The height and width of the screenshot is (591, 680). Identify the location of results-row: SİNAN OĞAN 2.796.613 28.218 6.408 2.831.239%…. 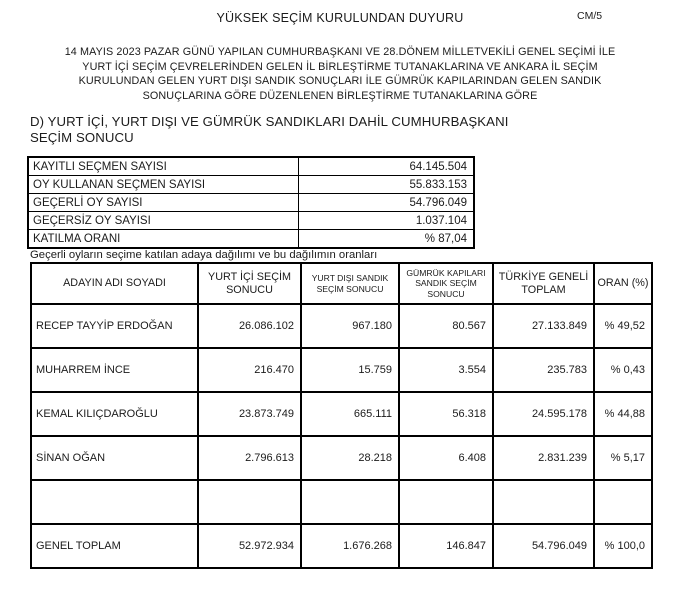
(341, 458).